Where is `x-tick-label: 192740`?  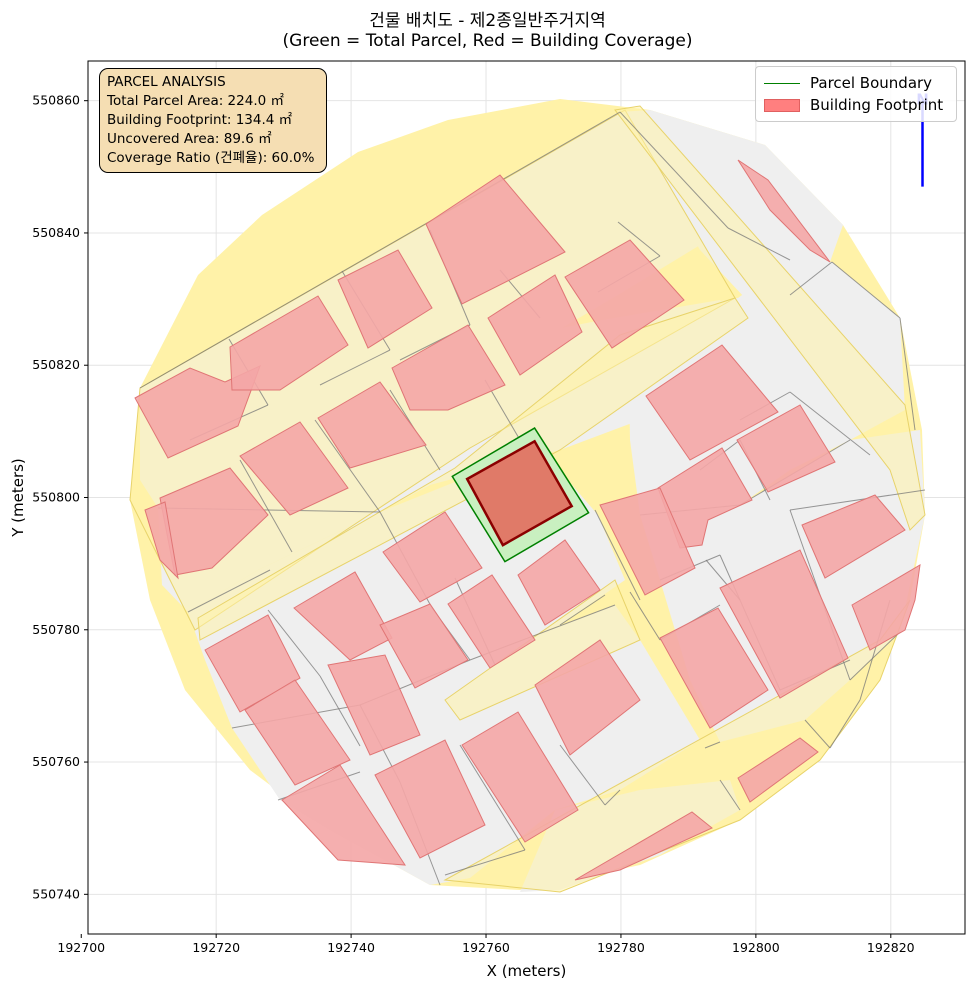 x-tick-label: 192740 is located at coordinates (351, 947).